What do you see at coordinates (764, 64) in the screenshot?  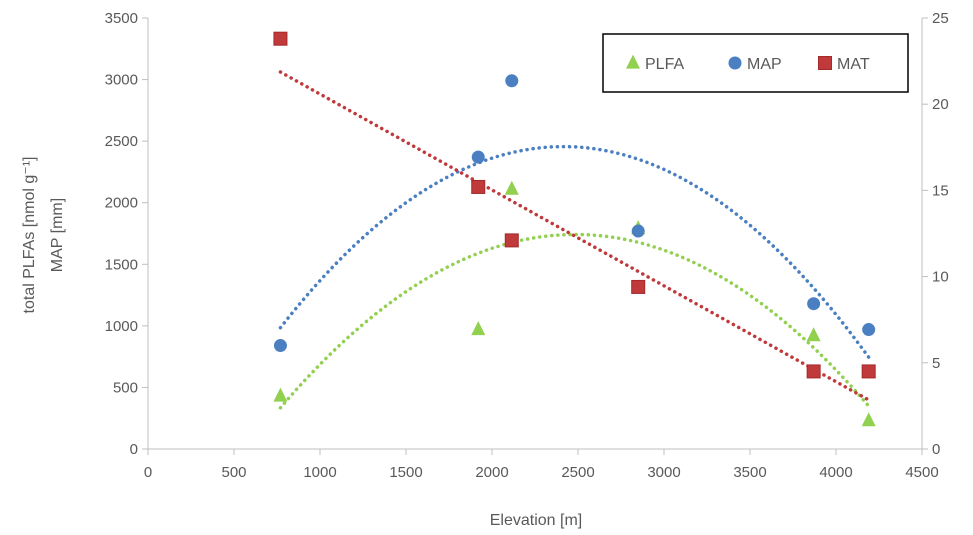 I see `legend-label-map: MAP` at bounding box center [764, 64].